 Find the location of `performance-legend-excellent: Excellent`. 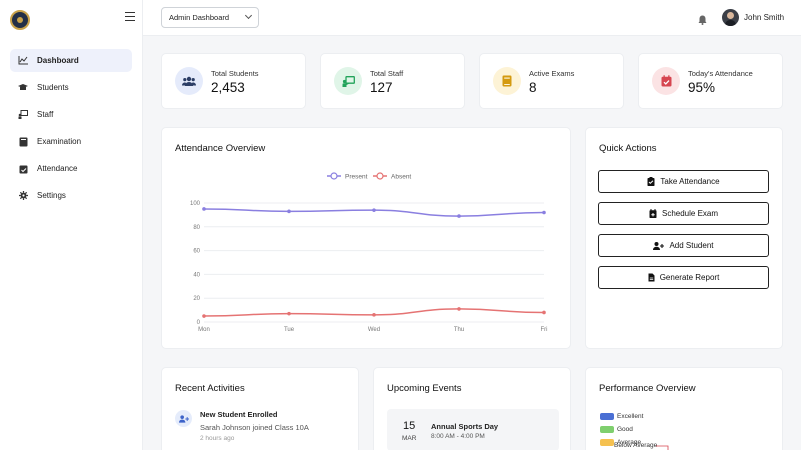

performance-legend-excellent: Excellent is located at coordinates (621, 416).